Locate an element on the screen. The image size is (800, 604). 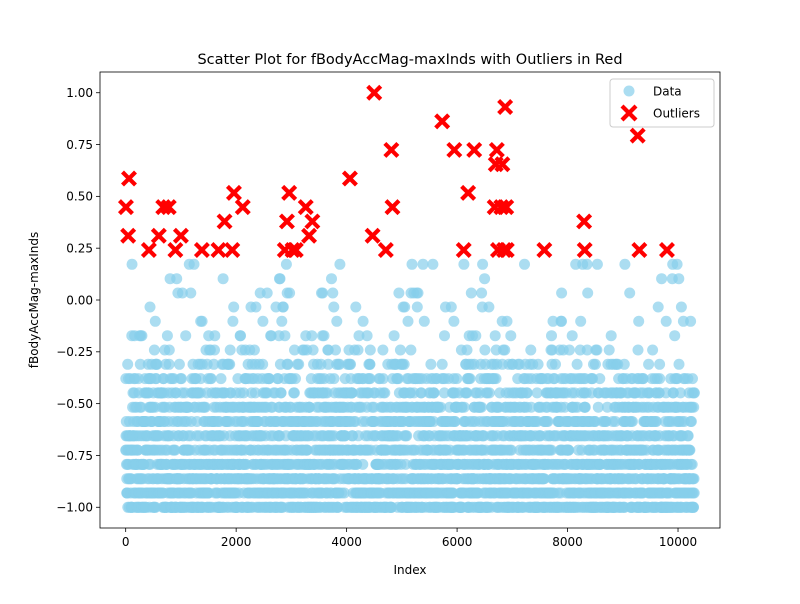
x-tick-label: 6000 is located at coordinates (457, 542).